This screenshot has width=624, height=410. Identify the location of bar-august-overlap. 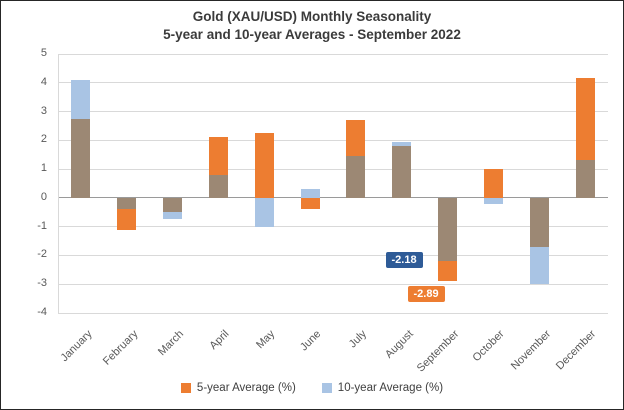
(402, 172).